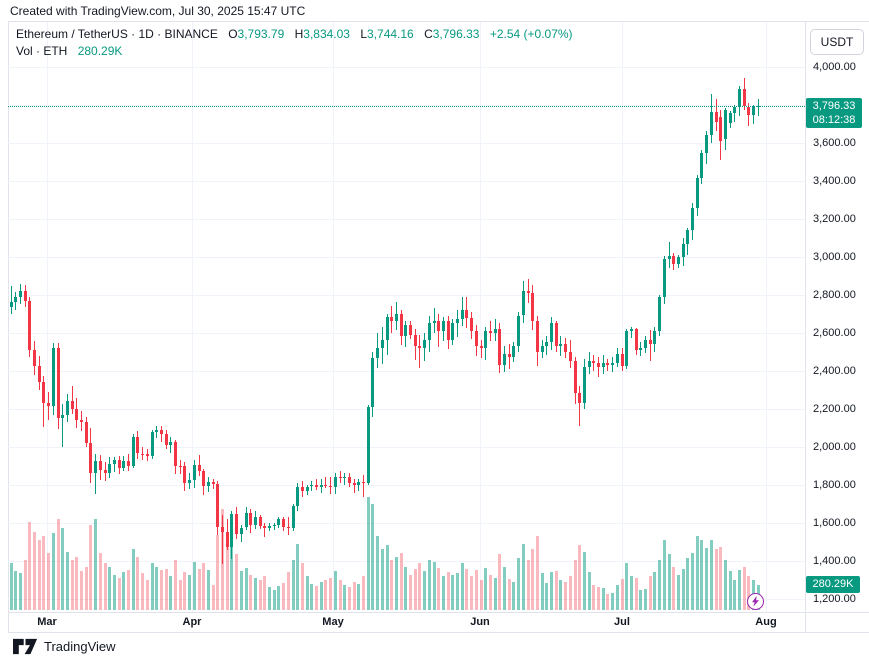 The height and width of the screenshot is (660, 869). What do you see at coordinates (456, 34) in the screenshot?
I see `ohlc-close-value: 3,796.33` at bounding box center [456, 34].